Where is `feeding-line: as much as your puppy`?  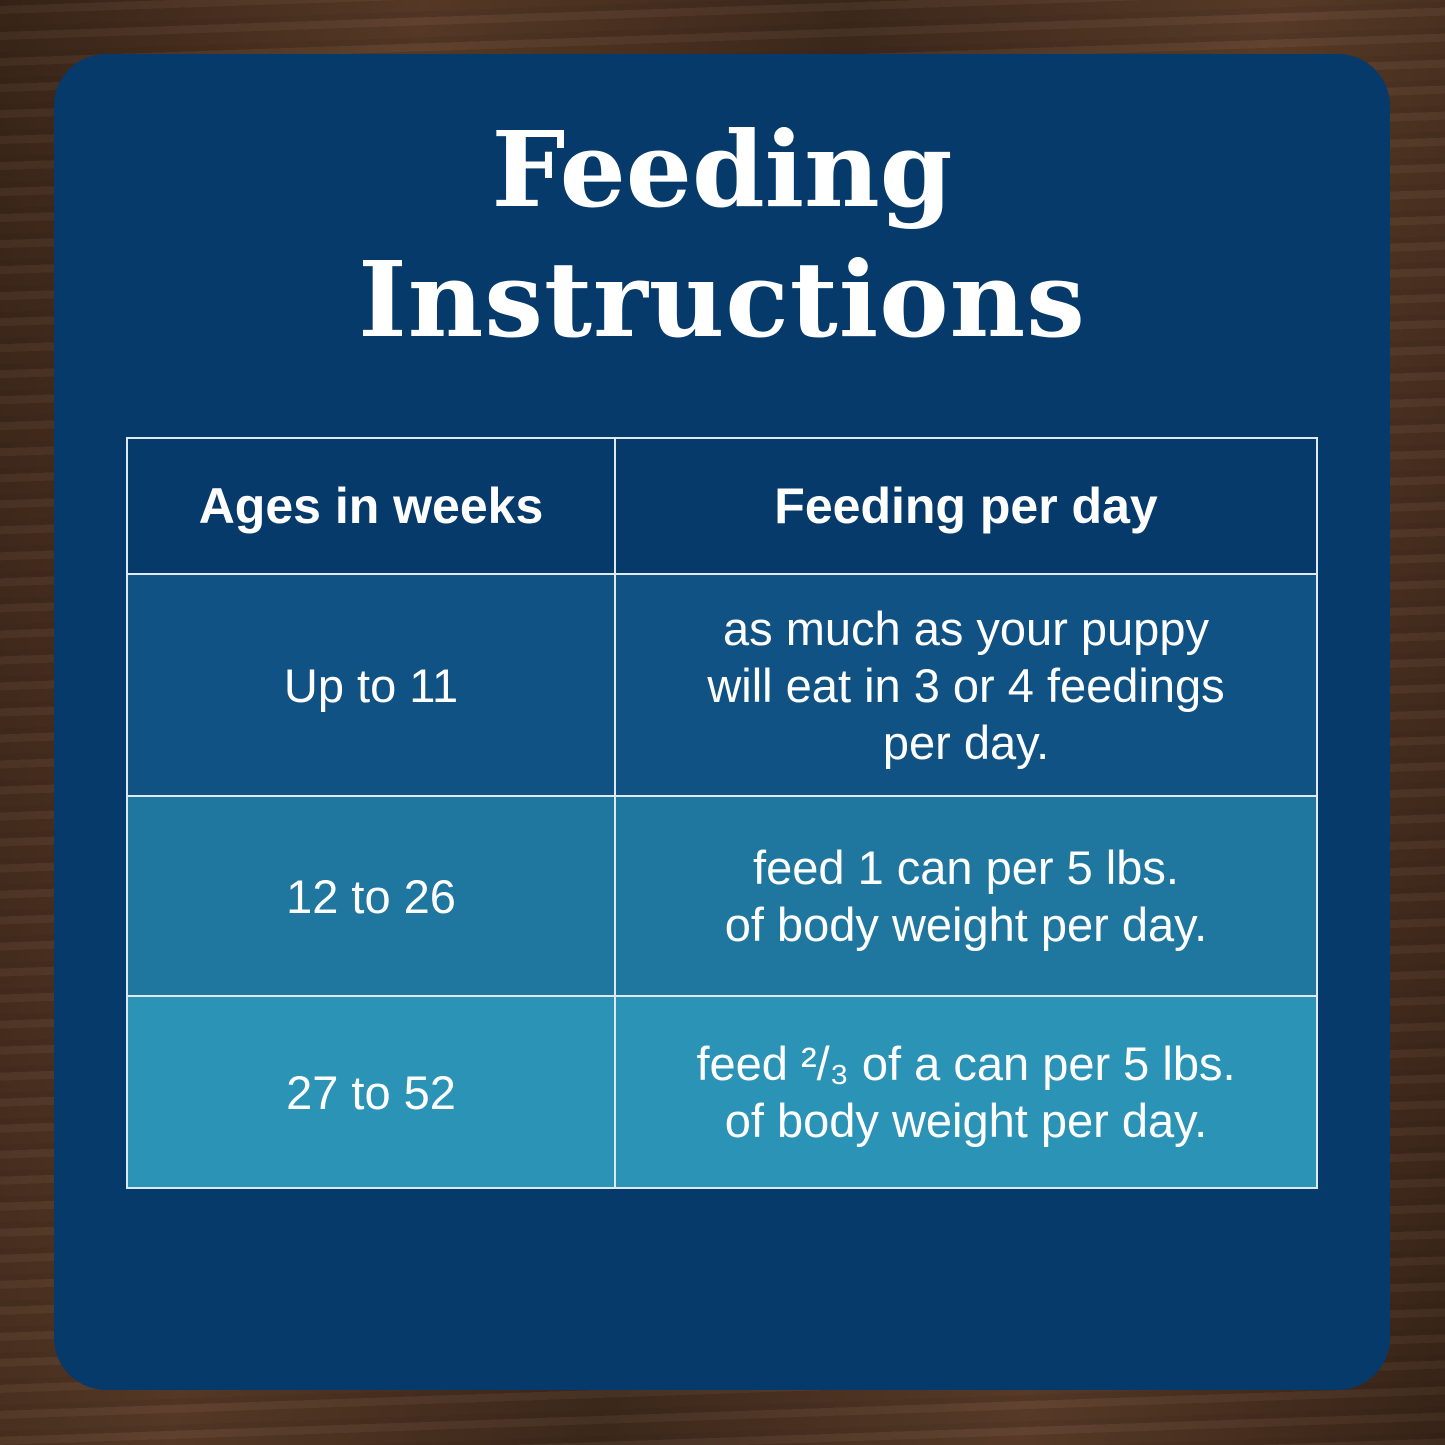 feeding-line: as much as your puppy is located at coordinates (966, 628).